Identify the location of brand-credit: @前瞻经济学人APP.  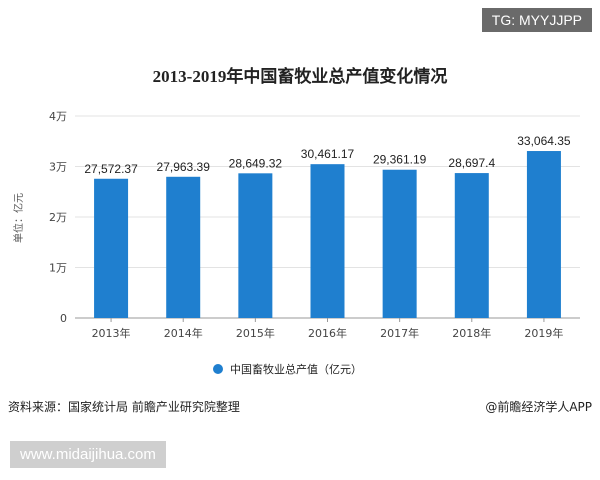
(538, 407).